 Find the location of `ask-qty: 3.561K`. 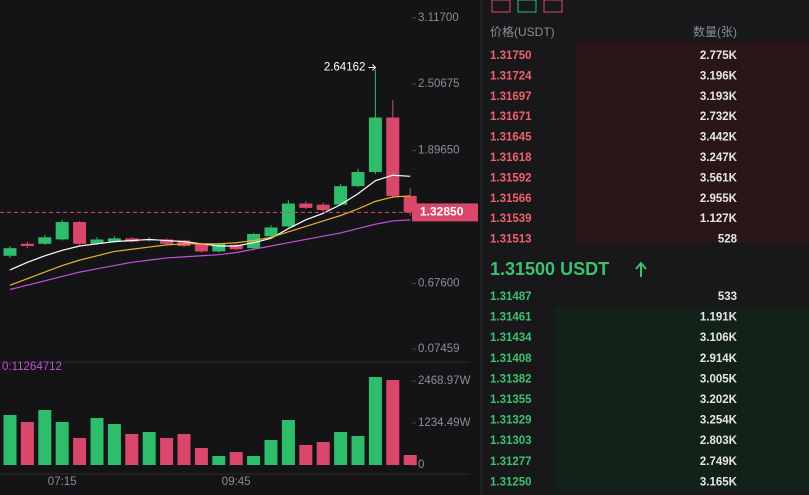

ask-qty: 3.561K is located at coordinates (719, 178).